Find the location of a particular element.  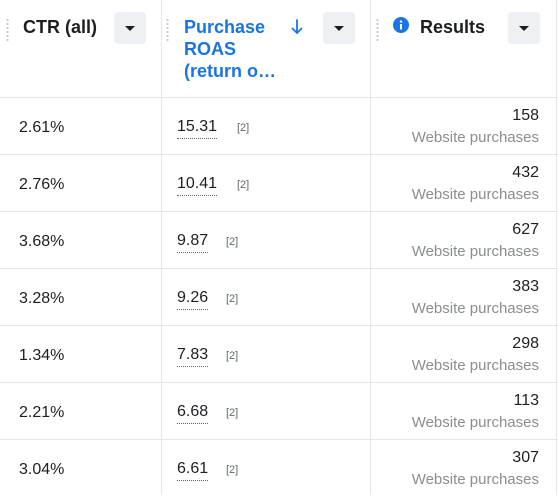

table-row: 2.21% 6.68 [2] 113 Website purchases is located at coordinates (279, 411).